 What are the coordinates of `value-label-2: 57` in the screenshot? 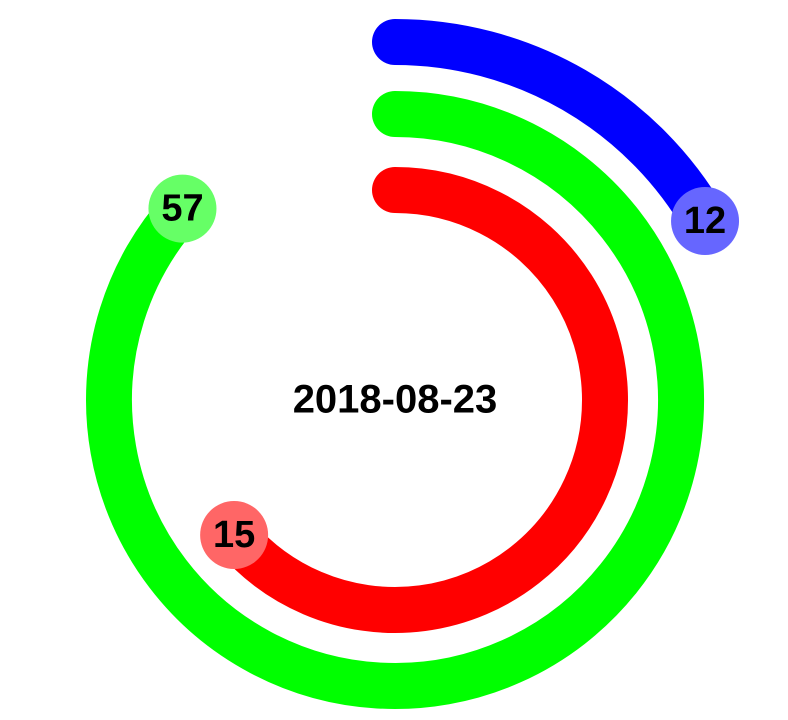 It's located at (182, 209).